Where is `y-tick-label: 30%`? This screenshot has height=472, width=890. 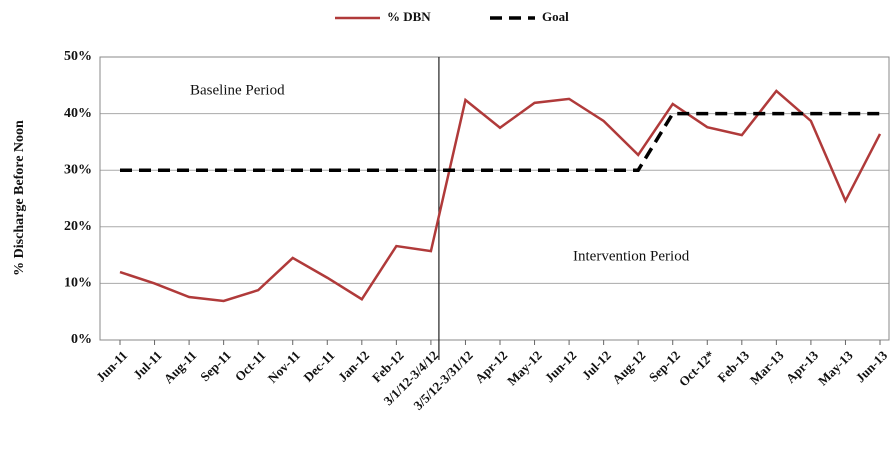 y-tick-label: 30% is located at coordinates (78, 169).